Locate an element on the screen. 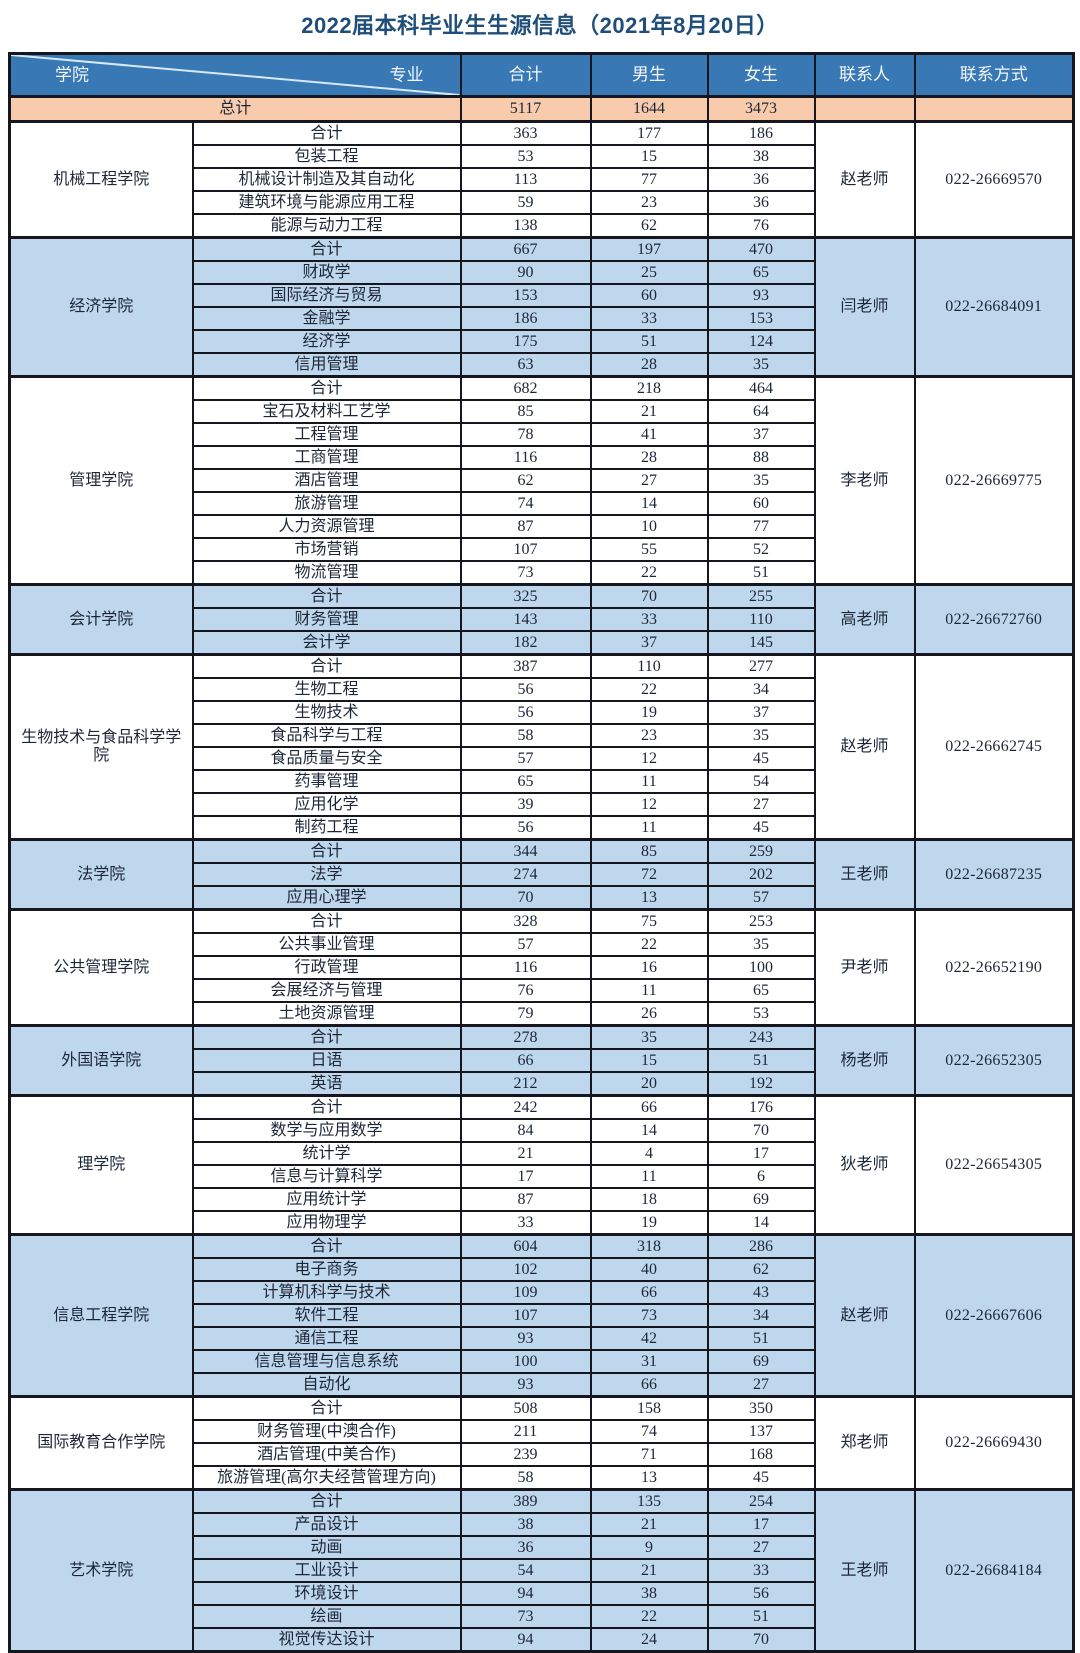 This screenshot has height=1653, width=1080. male-value-cell: 19 is located at coordinates (649, 1223).